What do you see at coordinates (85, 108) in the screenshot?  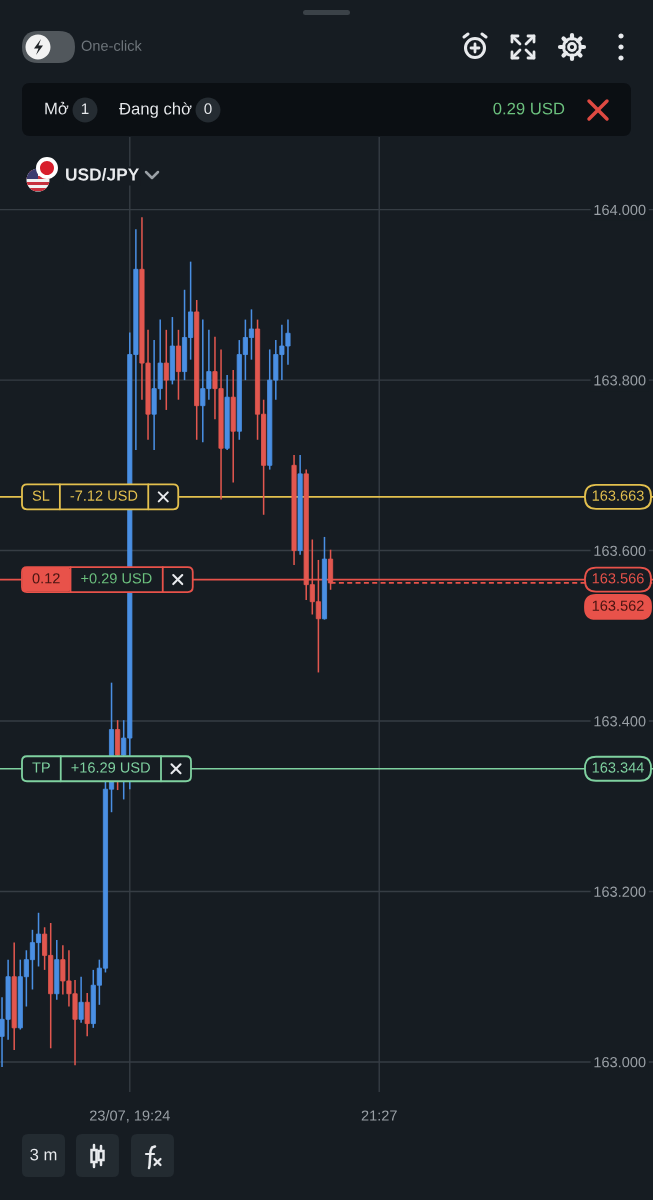 I see `annotation: 1` at bounding box center [85, 108].